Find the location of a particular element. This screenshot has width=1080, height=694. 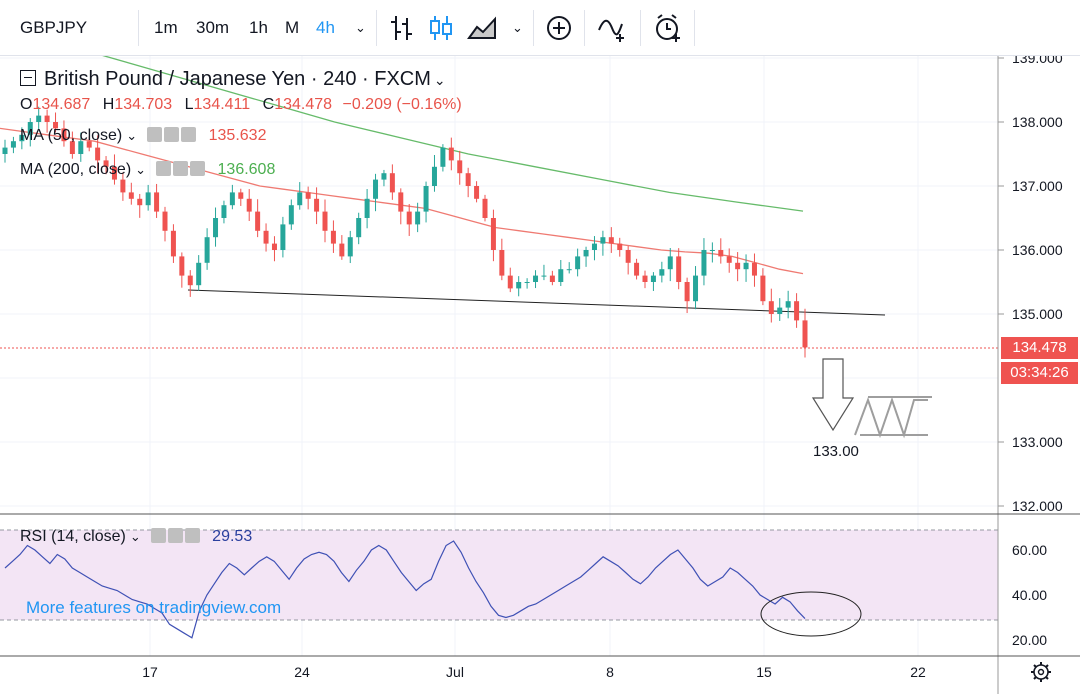

ma200-legend: MA (200, close) ⌄ 136.608 is located at coordinates (147, 170).